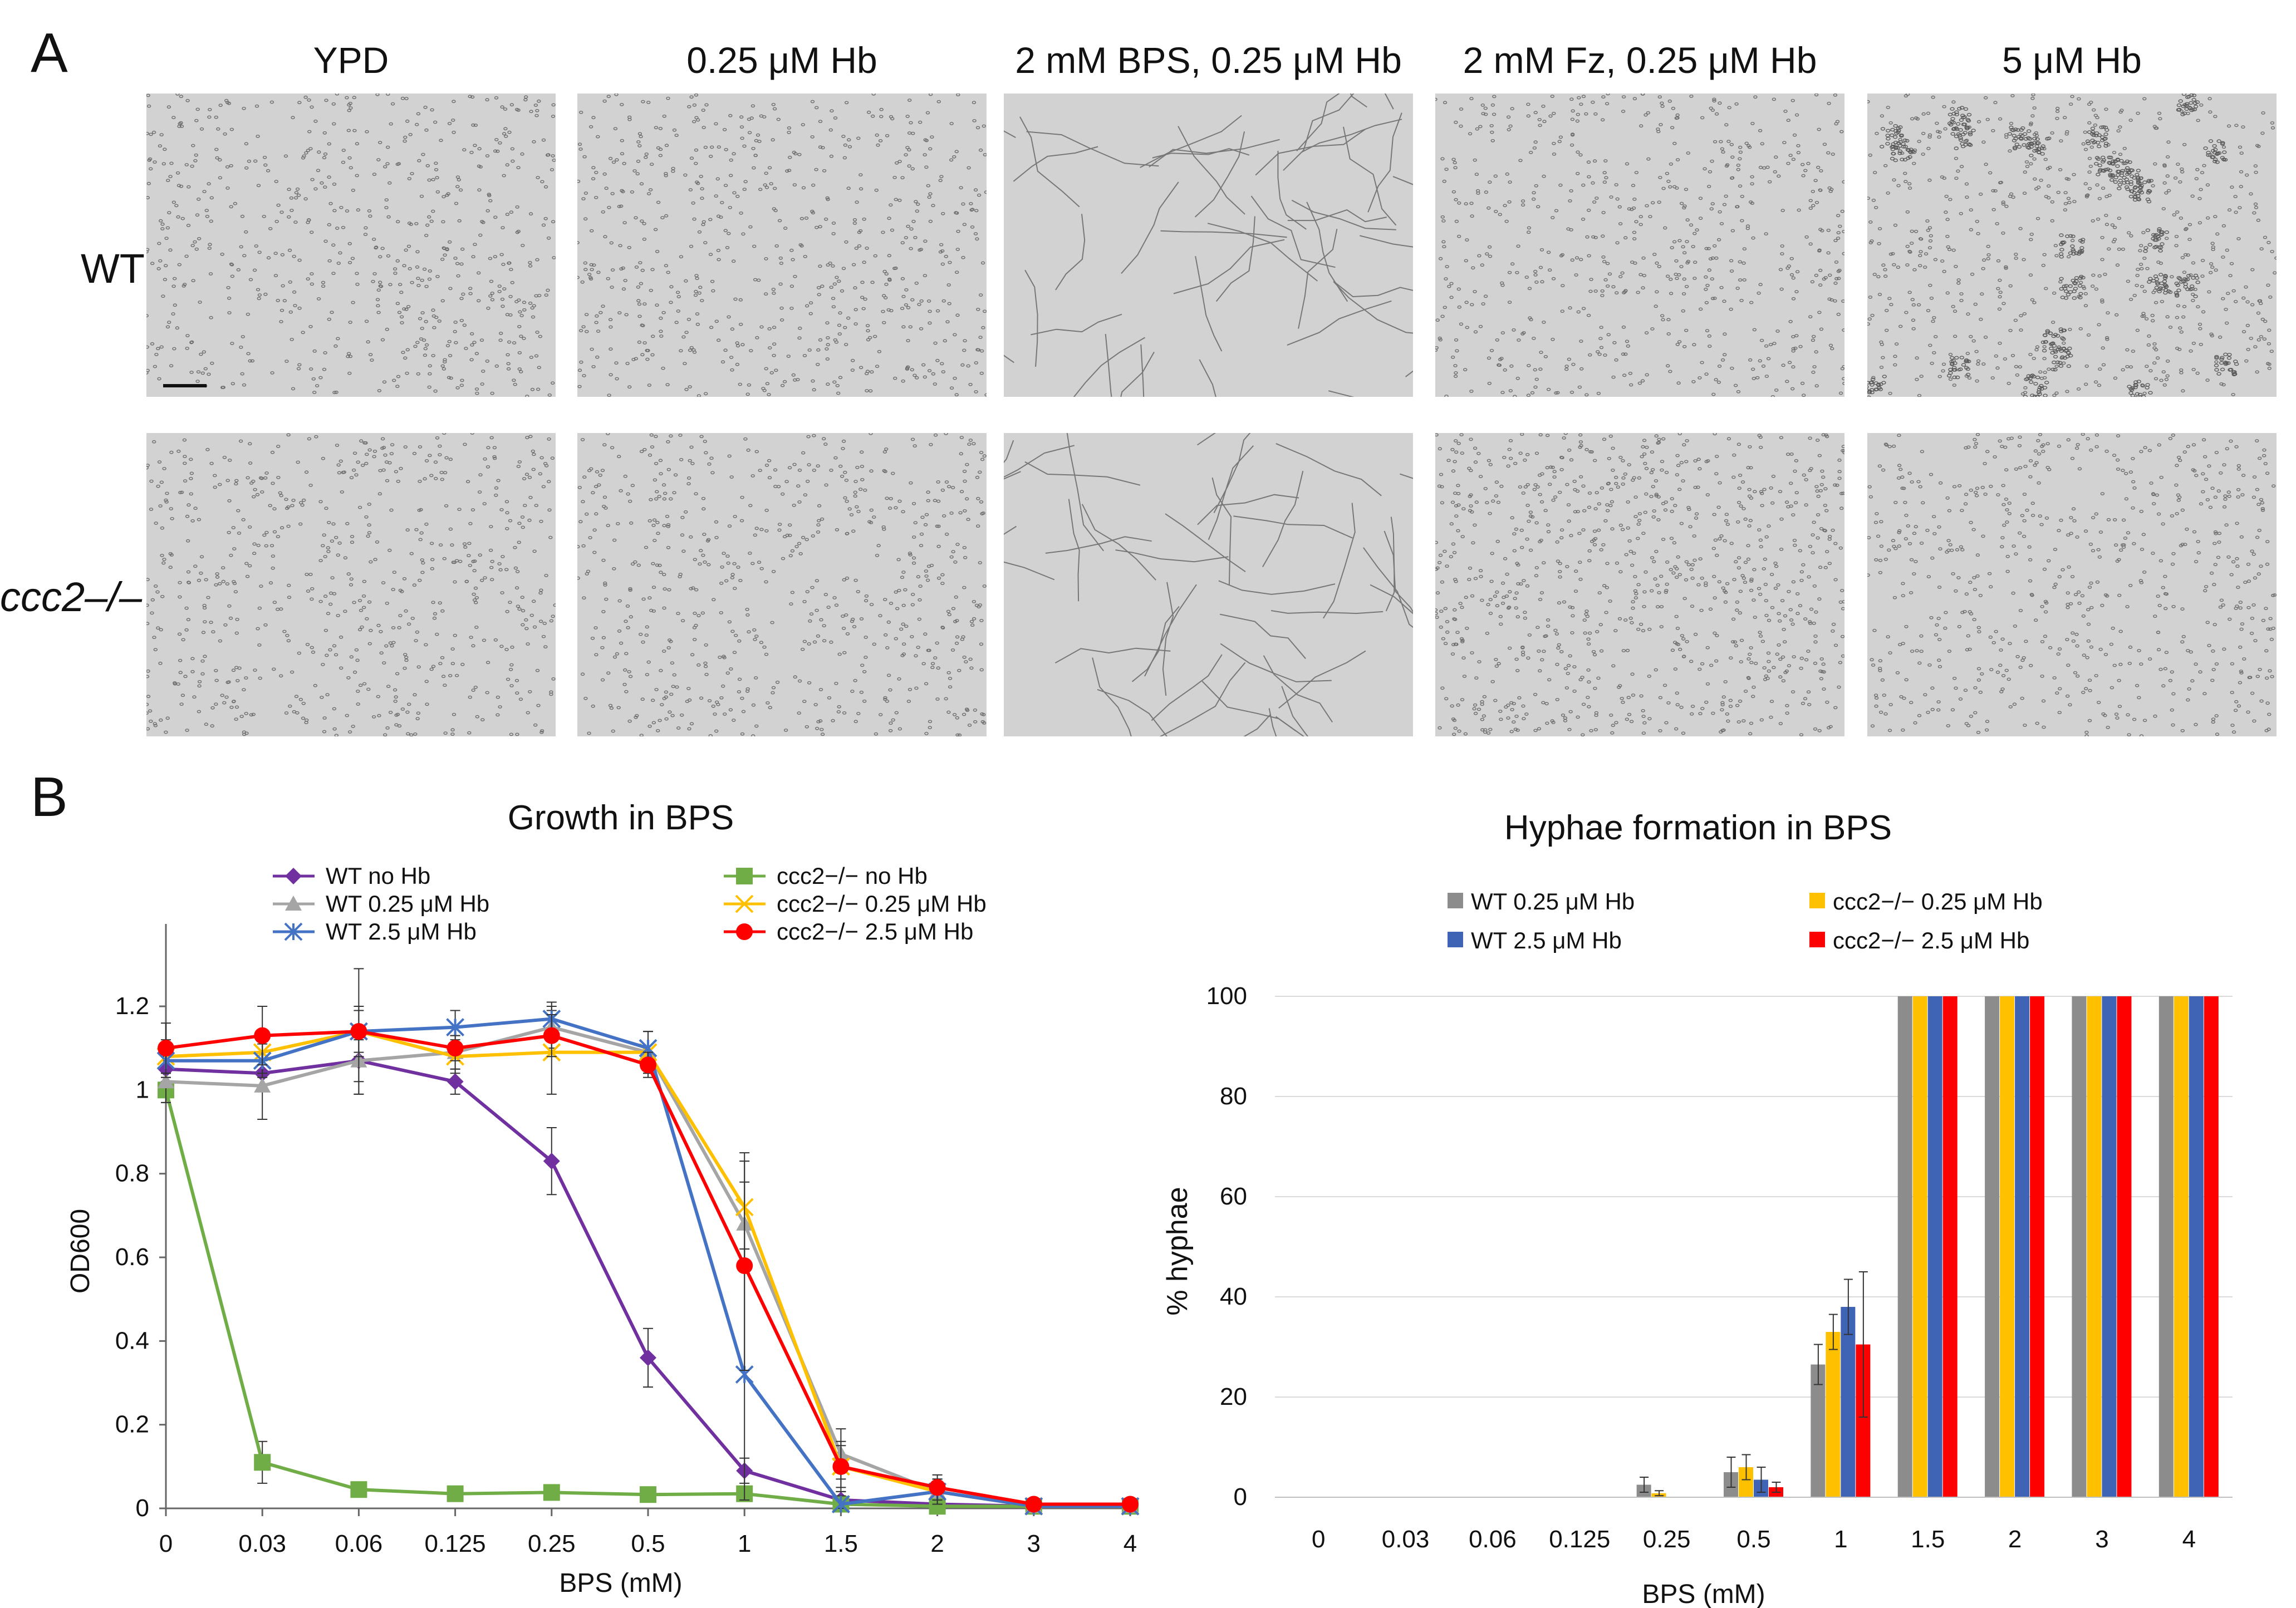 The image size is (2296, 1608). What do you see at coordinates (1493, 1539) in the screenshot?
I see `bar-x-tick-label: 0.06` at bounding box center [1493, 1539].